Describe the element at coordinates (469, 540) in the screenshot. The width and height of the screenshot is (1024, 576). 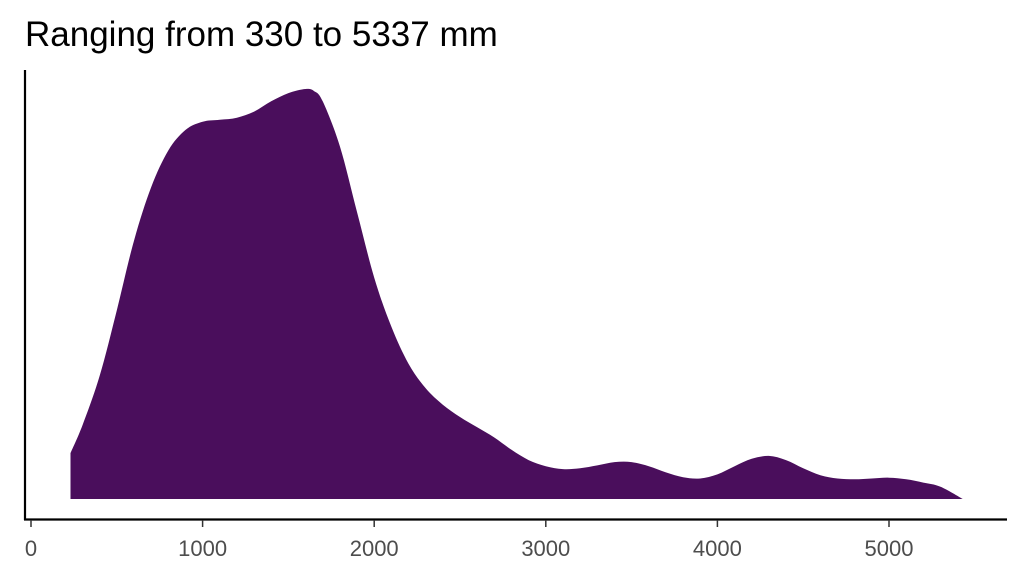
I see `x-axis-ticks: 0 1000 2000 3000 4000 5000` at that location.